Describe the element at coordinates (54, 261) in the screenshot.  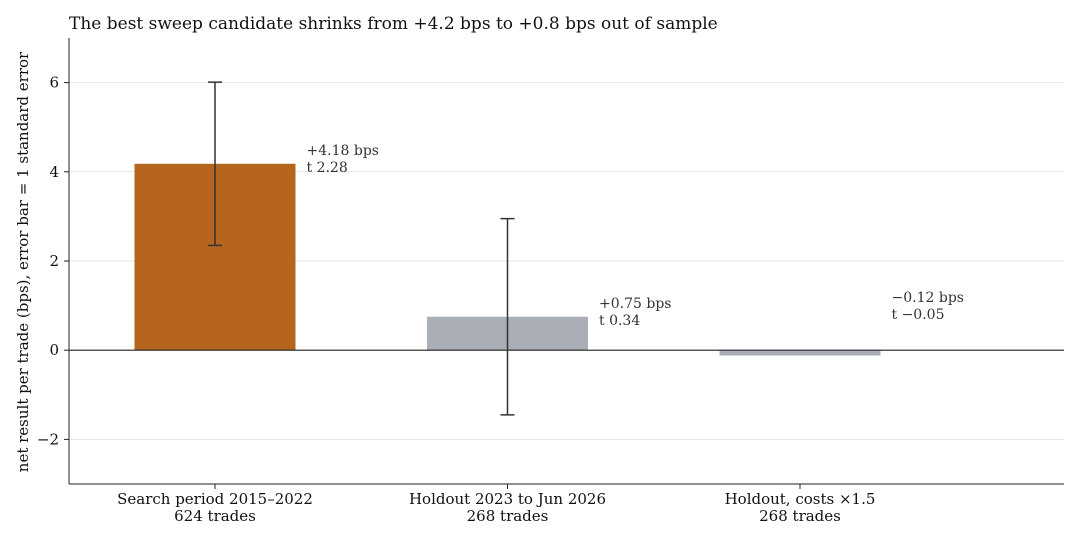
I see `y-tick-label: 2` at that location.